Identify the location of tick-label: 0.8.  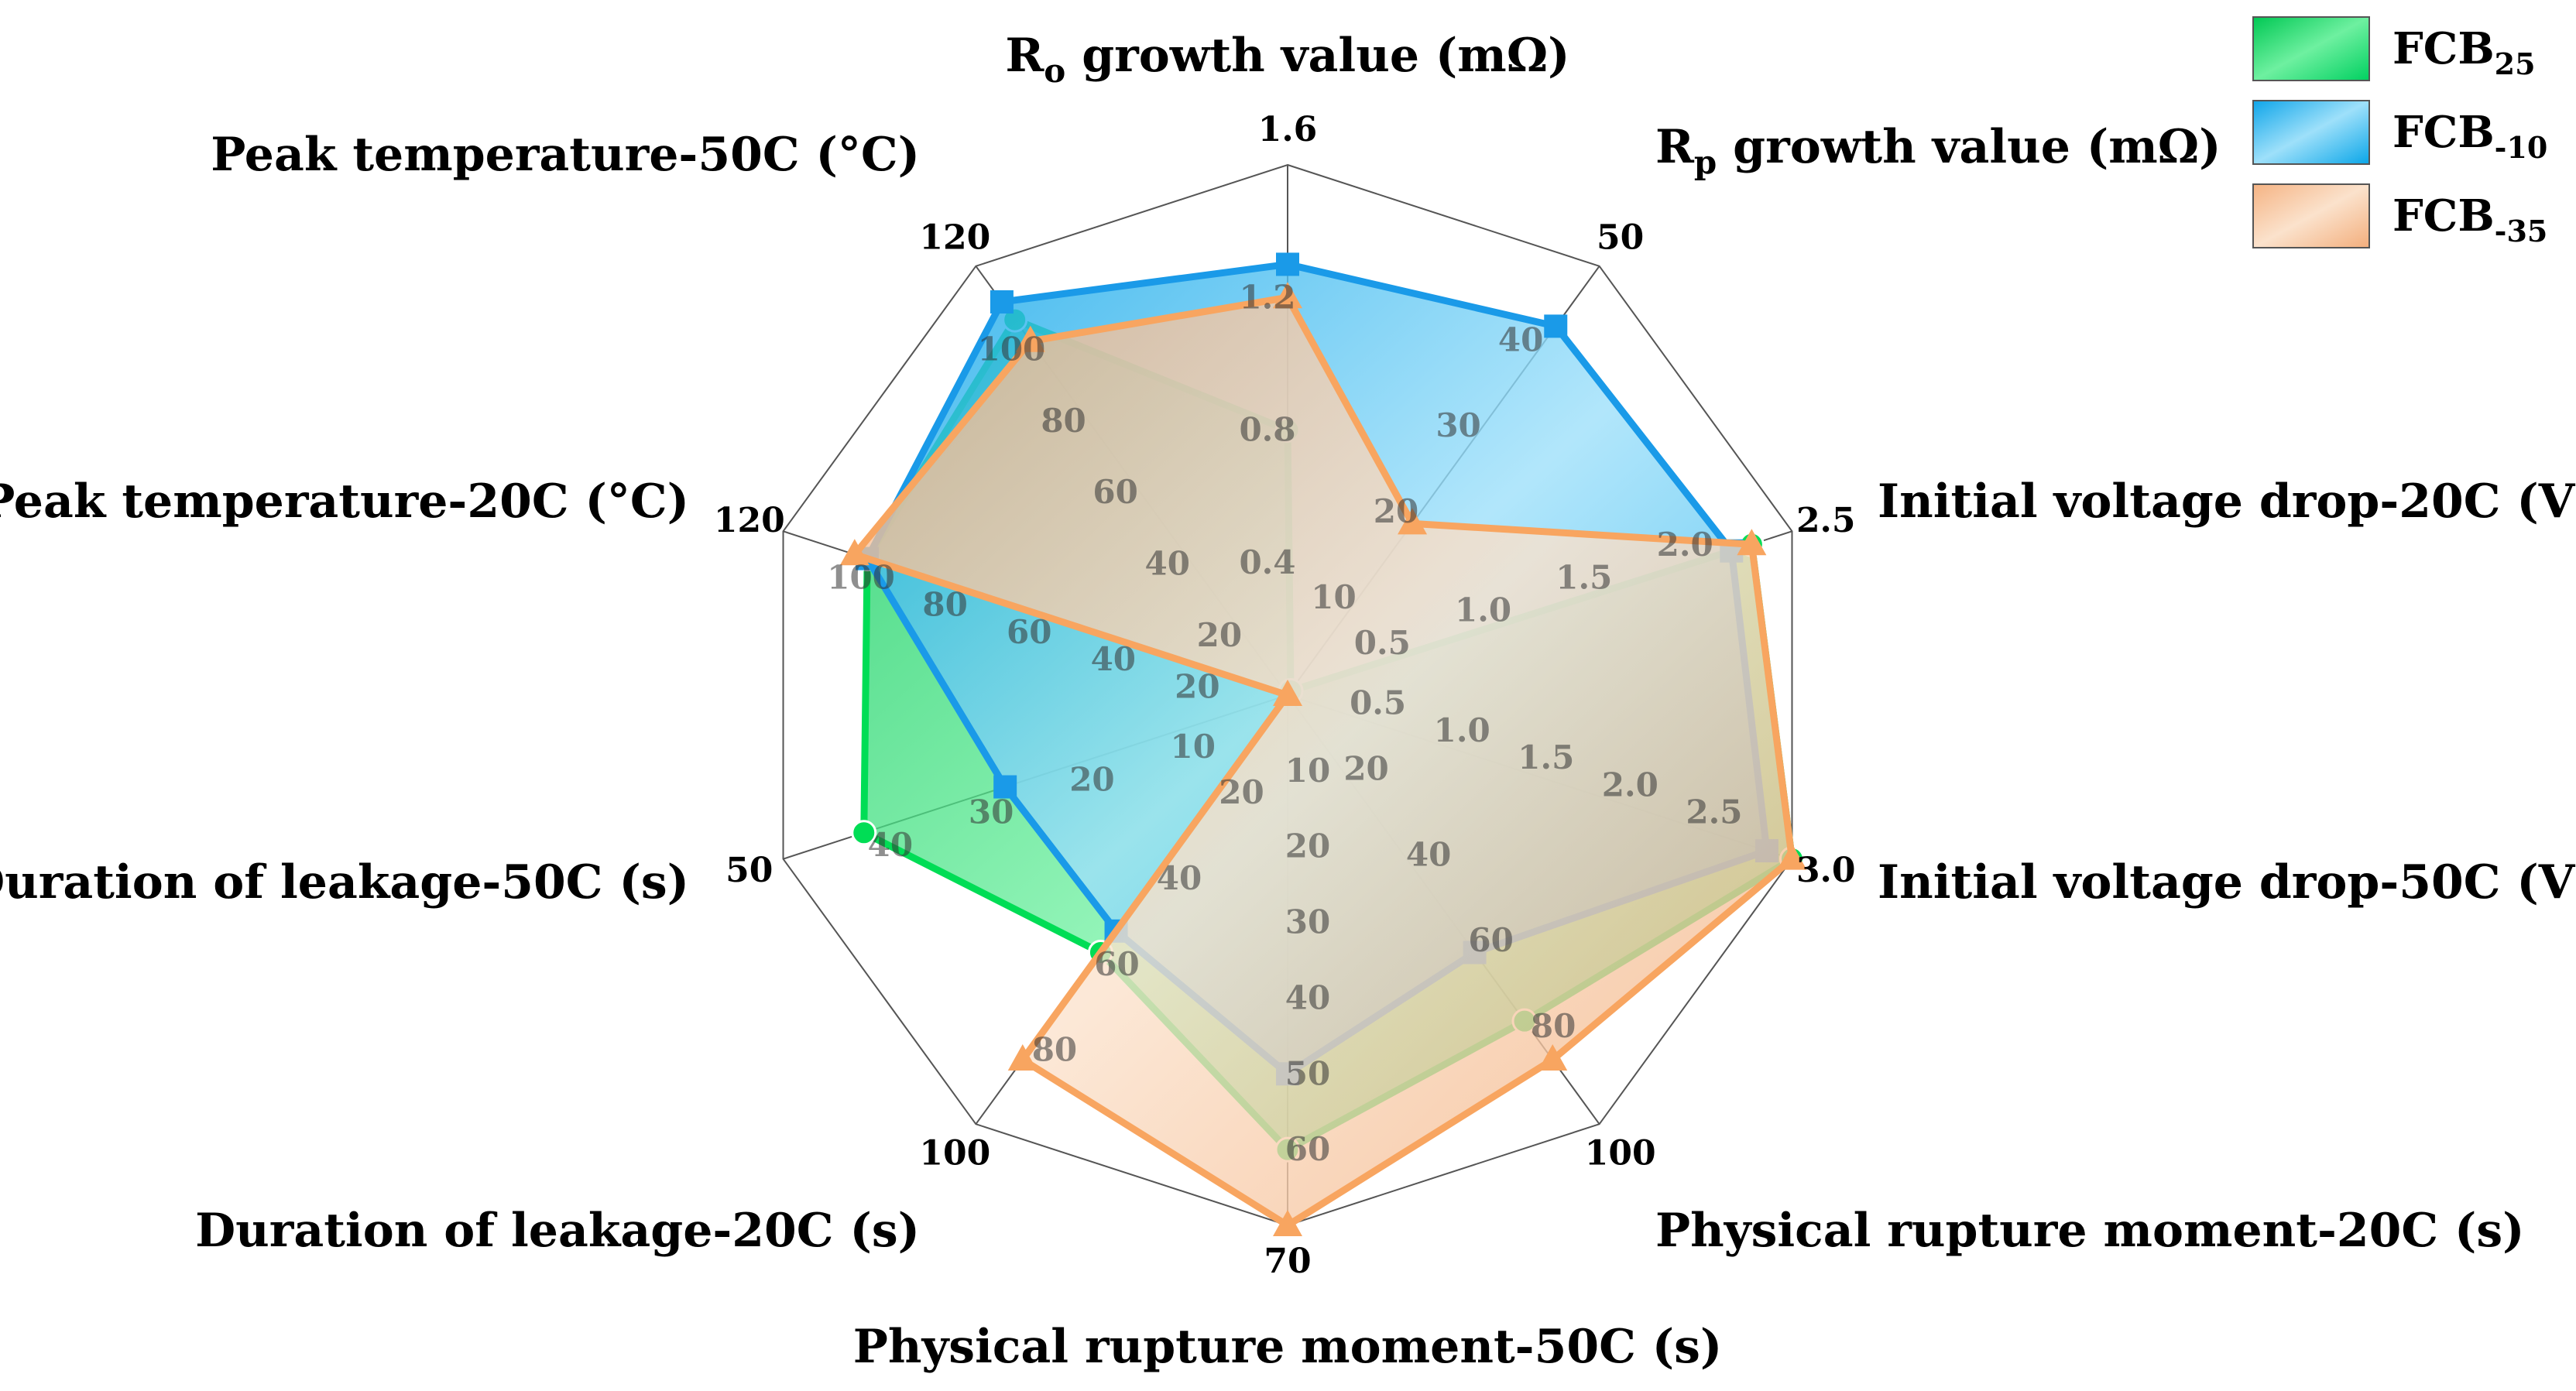
(1267, 430).